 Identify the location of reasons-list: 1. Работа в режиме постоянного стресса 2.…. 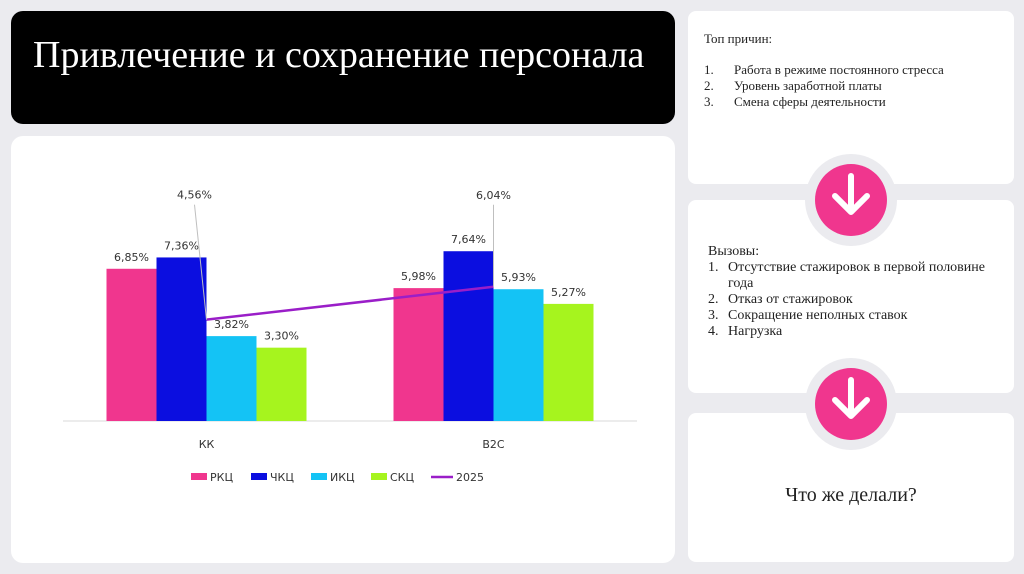
(851, 86).